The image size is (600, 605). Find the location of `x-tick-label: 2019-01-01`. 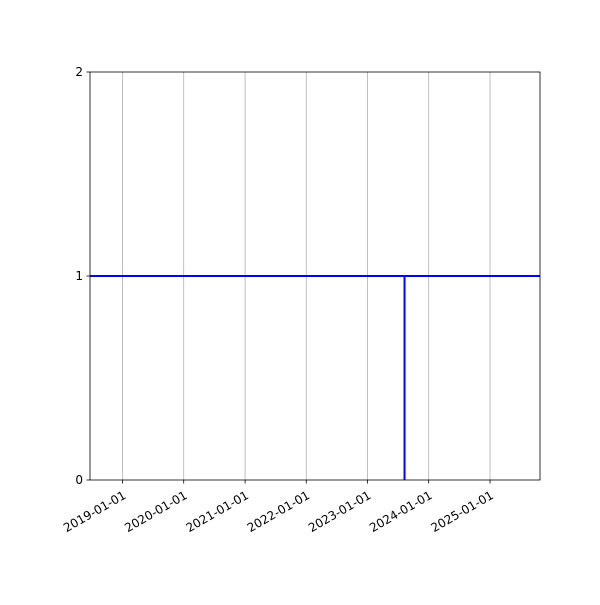

x-tick-label: 2019-01-01 is located at coordinates (94, 511).